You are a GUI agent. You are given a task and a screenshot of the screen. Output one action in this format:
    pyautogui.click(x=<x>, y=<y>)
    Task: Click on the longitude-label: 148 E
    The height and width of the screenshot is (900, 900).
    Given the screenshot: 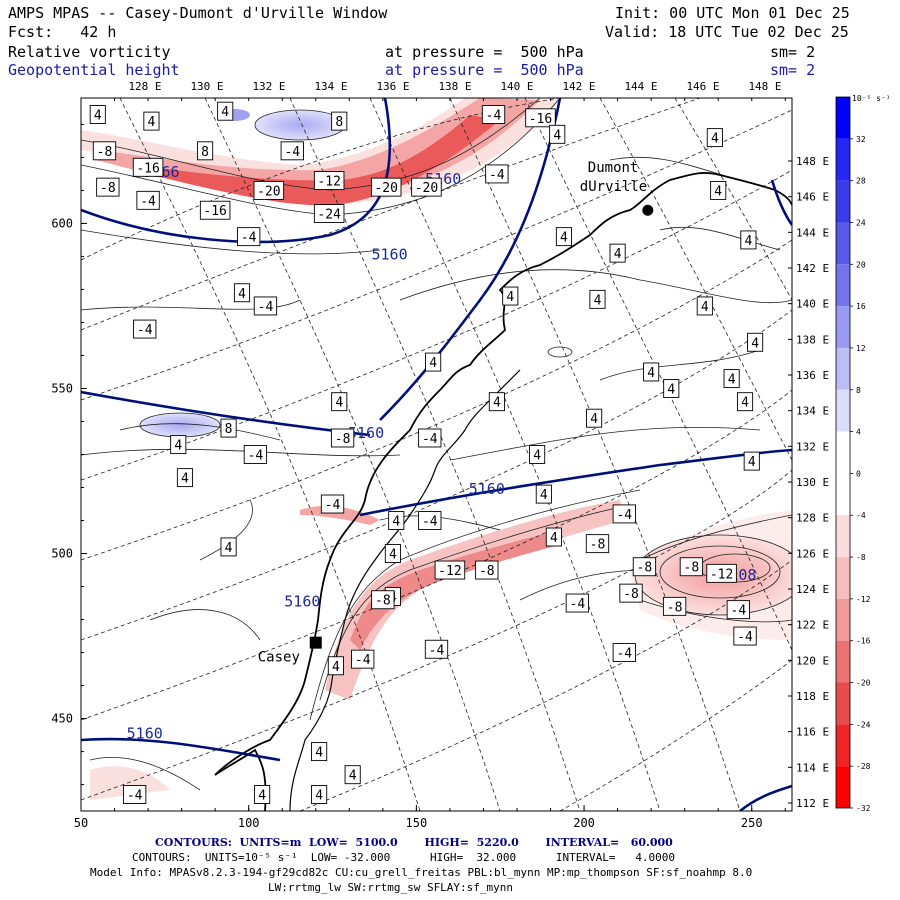 What is the action you would take?
    pyautogui.click(x=764, y=86)
    